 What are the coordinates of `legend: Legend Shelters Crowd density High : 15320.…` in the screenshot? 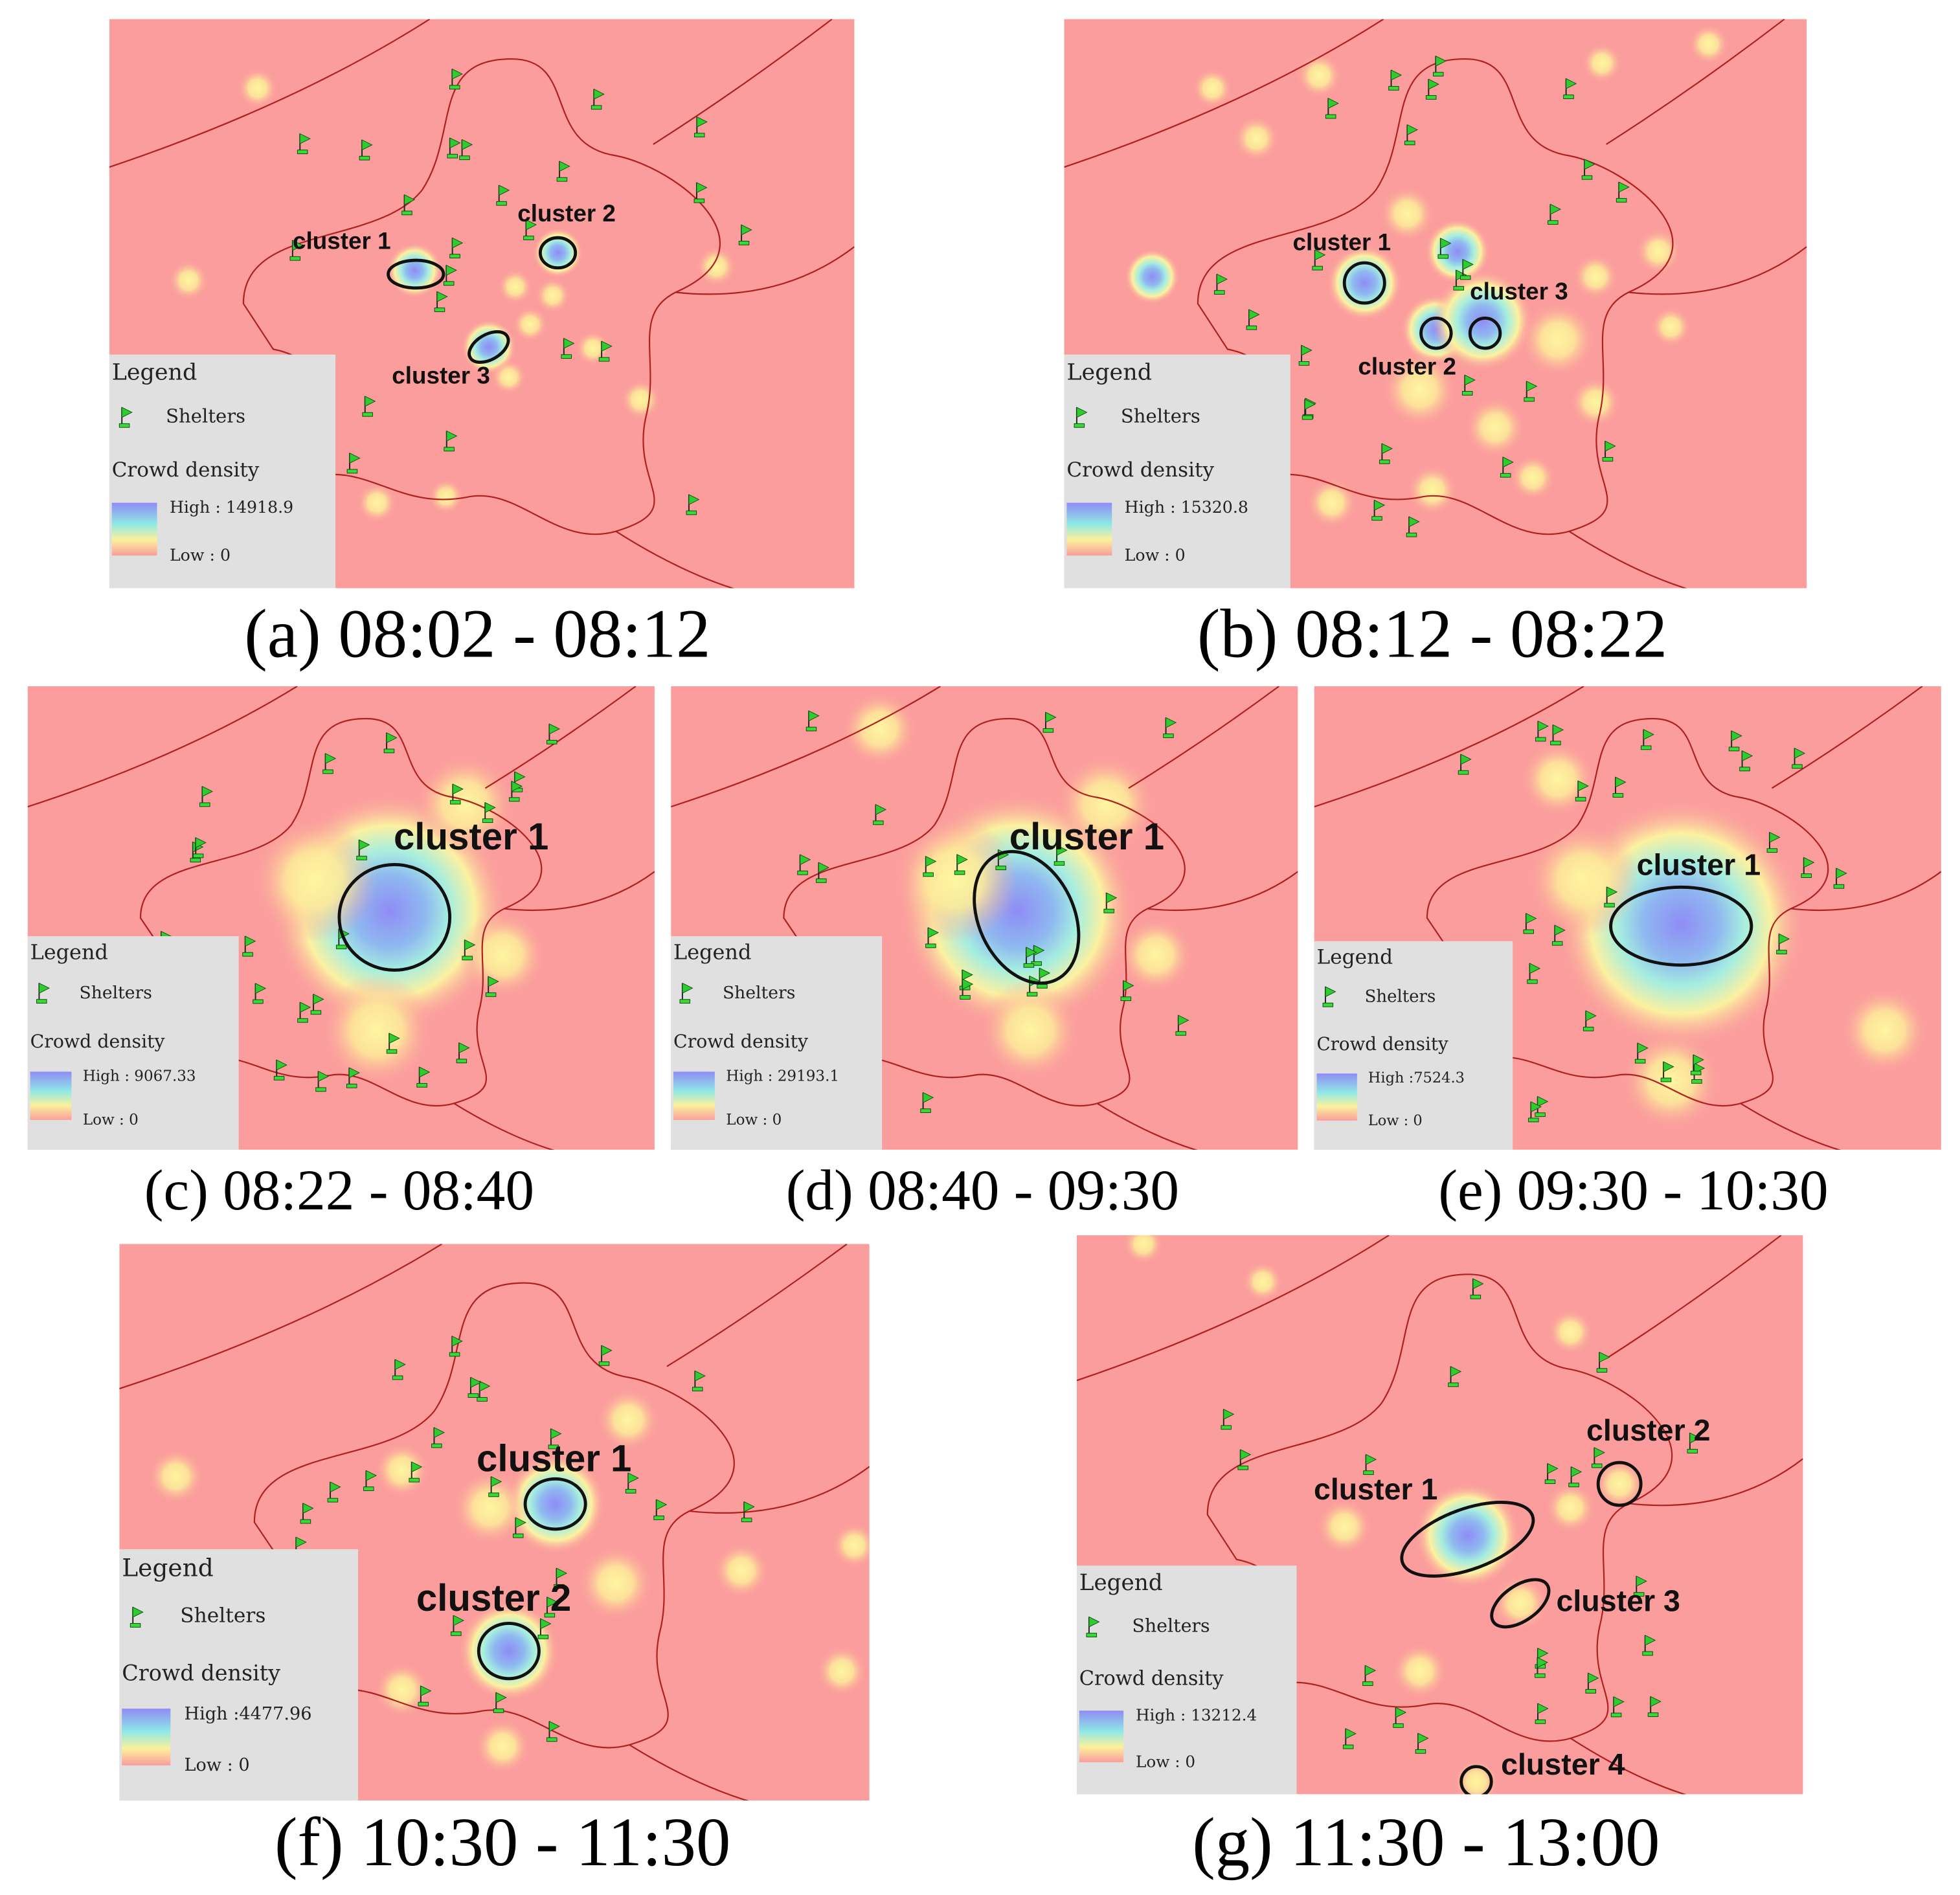 It's located at (1177, 471).